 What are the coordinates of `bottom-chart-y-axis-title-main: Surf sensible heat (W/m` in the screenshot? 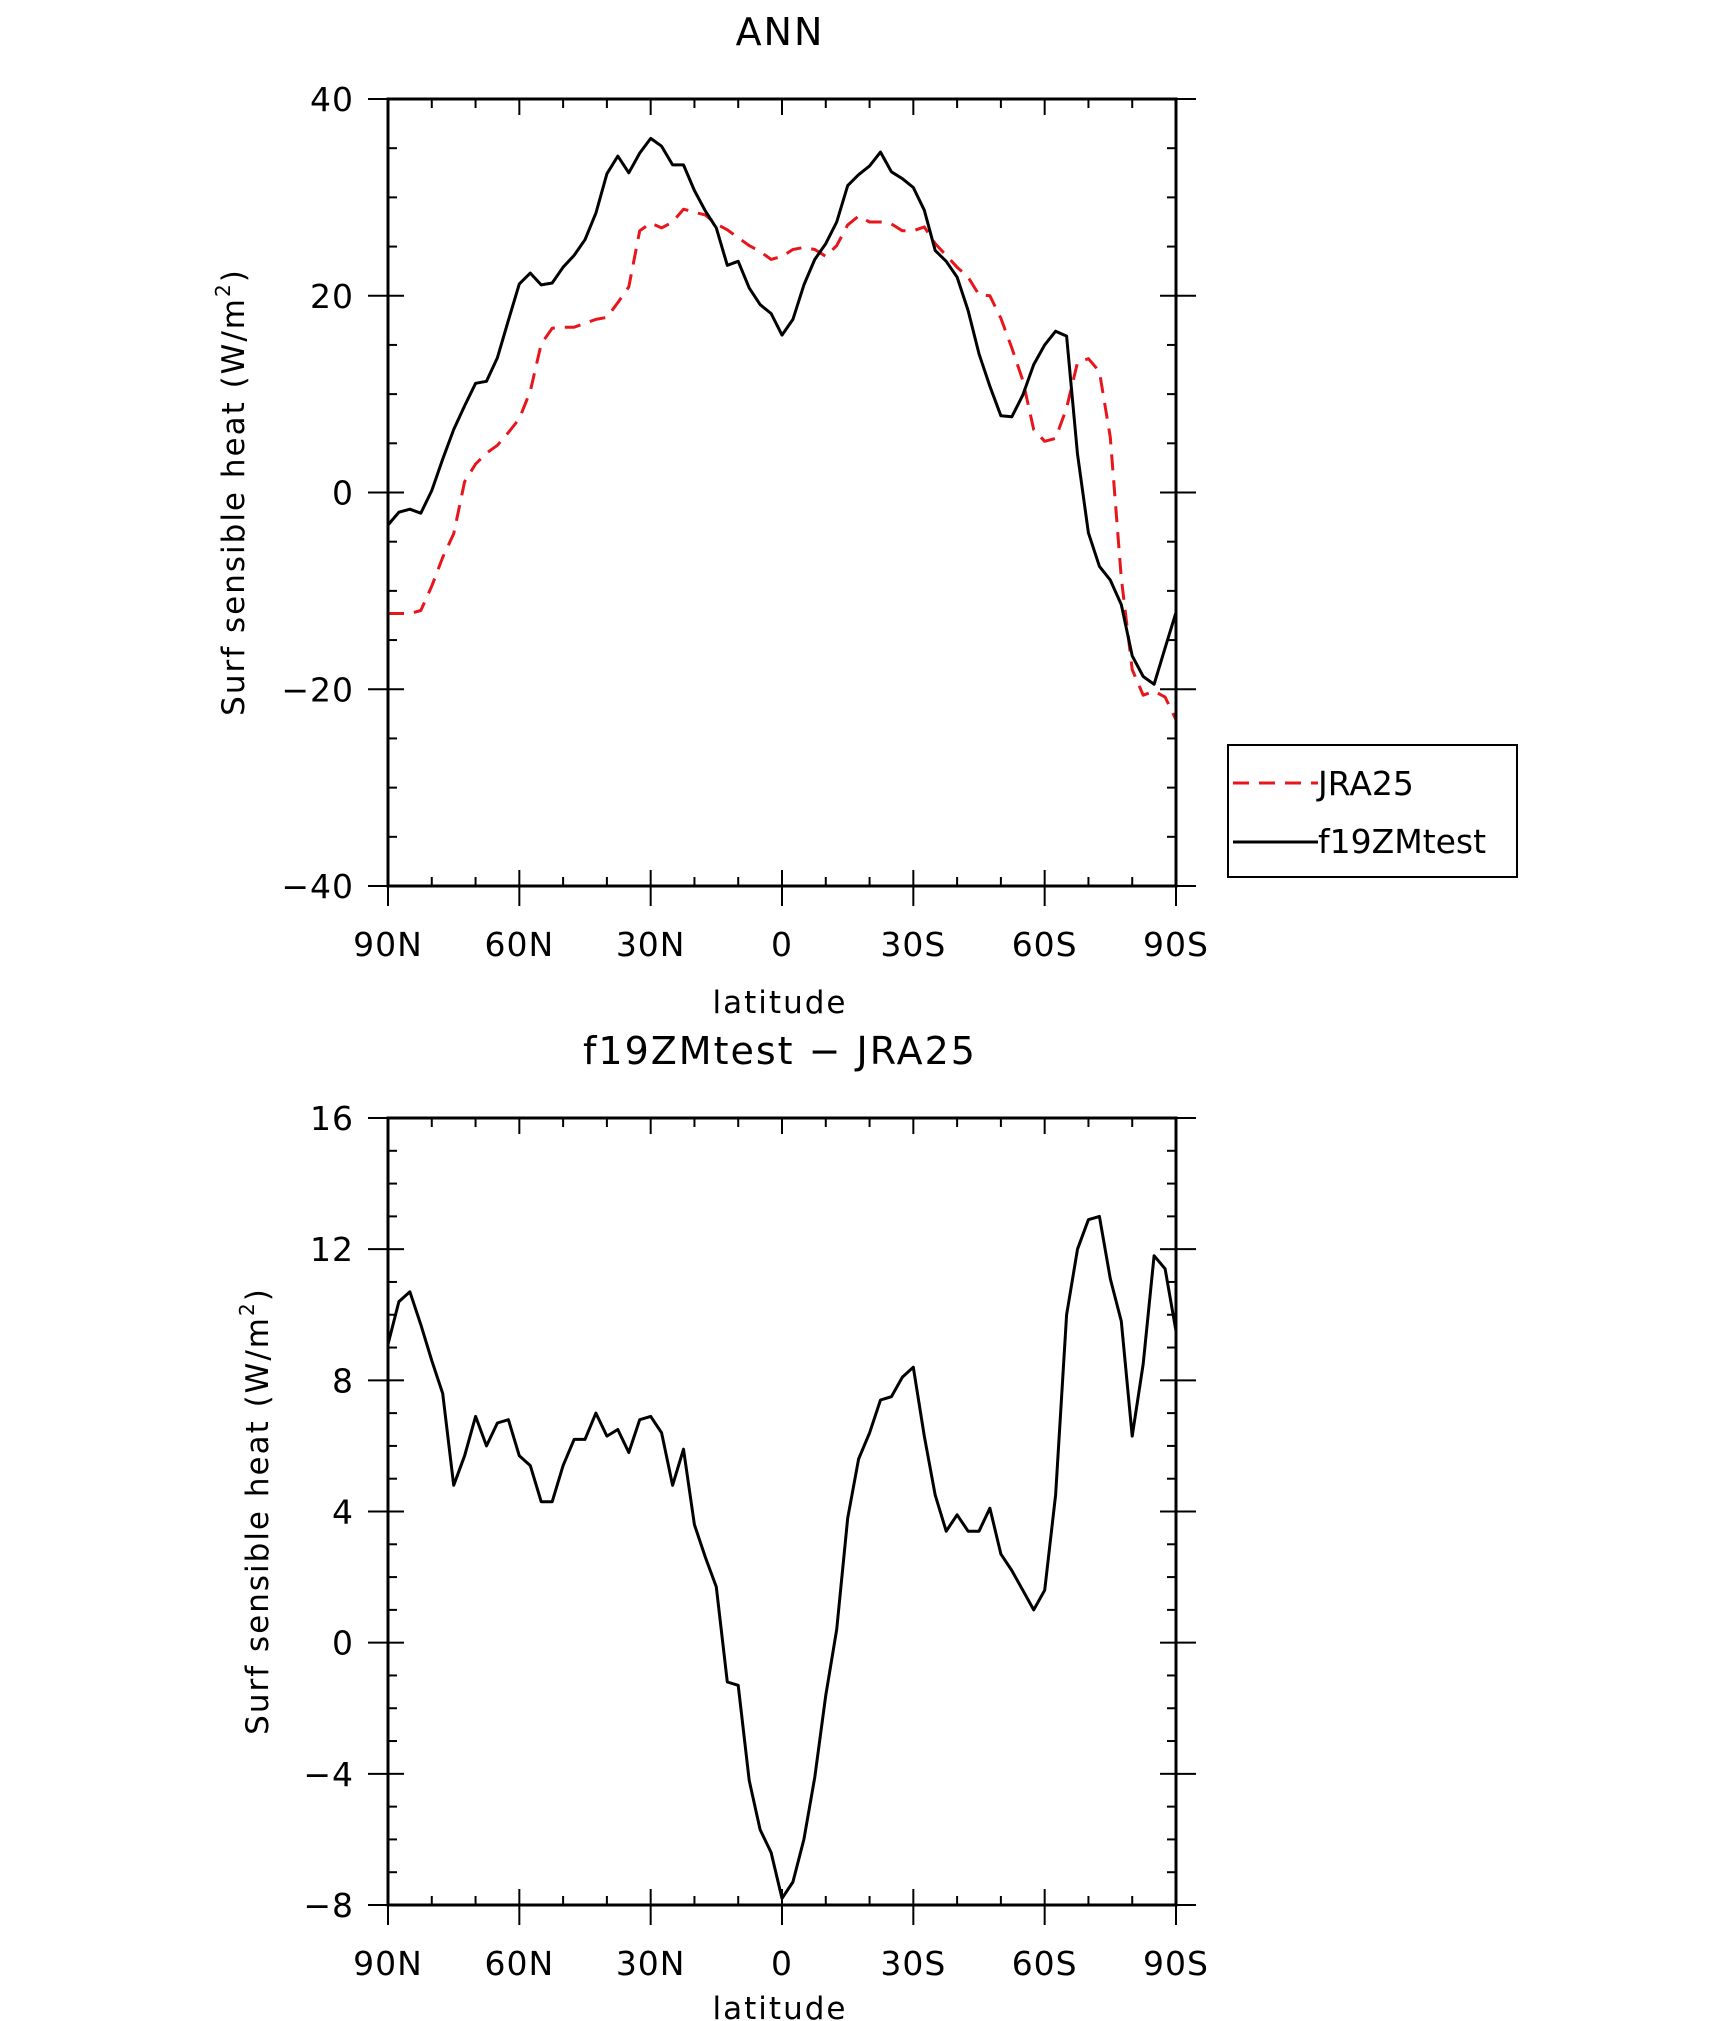 It's located at (258, 1525).